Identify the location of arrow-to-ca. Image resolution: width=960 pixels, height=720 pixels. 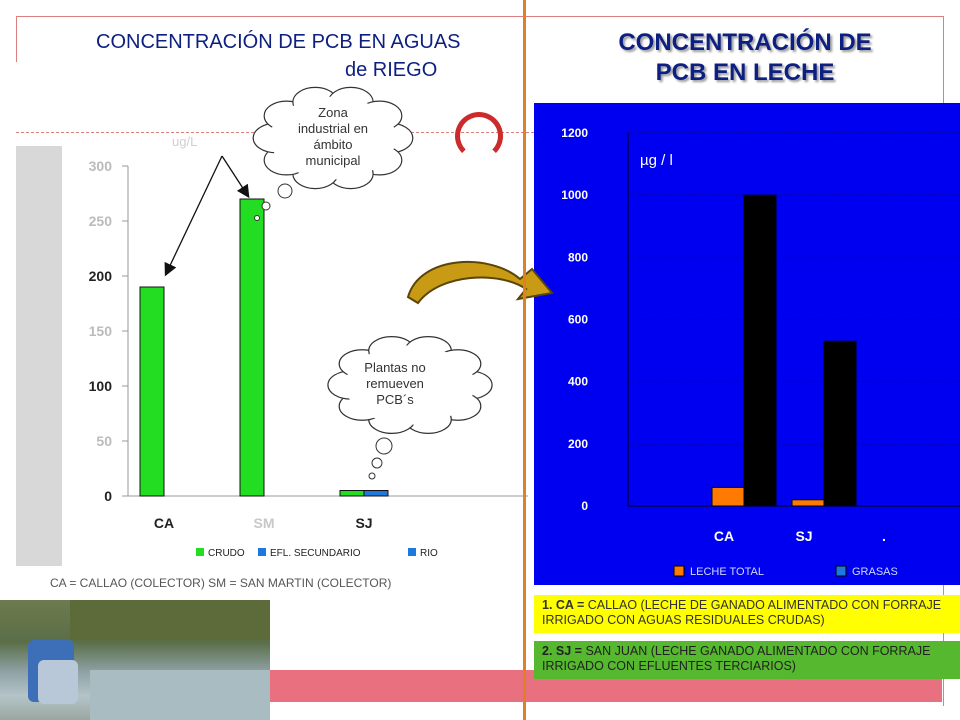
(193, 216).